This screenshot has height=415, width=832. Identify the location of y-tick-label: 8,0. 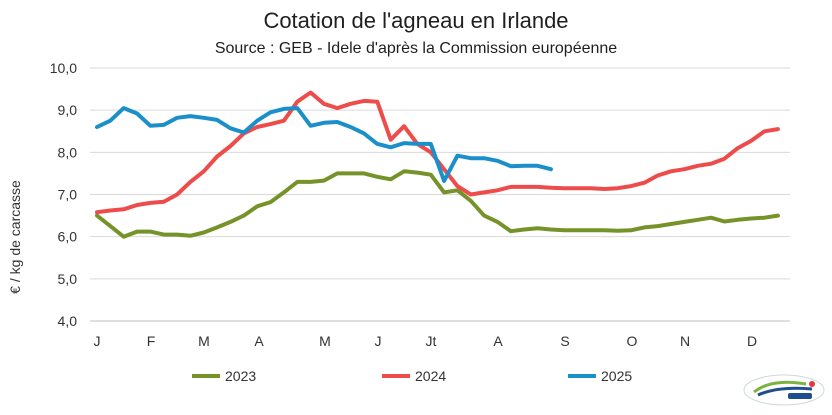
(68, 152).